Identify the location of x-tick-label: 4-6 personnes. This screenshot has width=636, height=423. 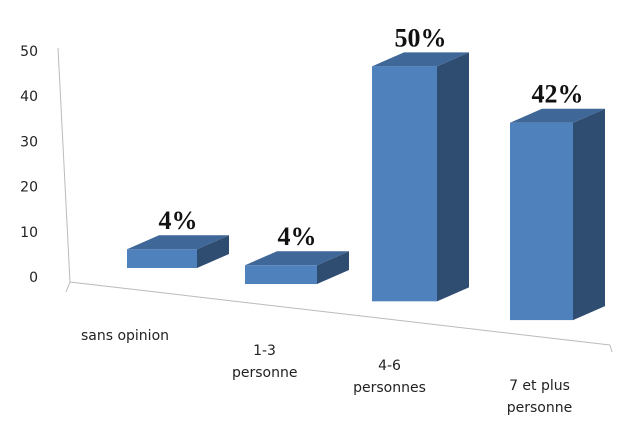
(389, 377).